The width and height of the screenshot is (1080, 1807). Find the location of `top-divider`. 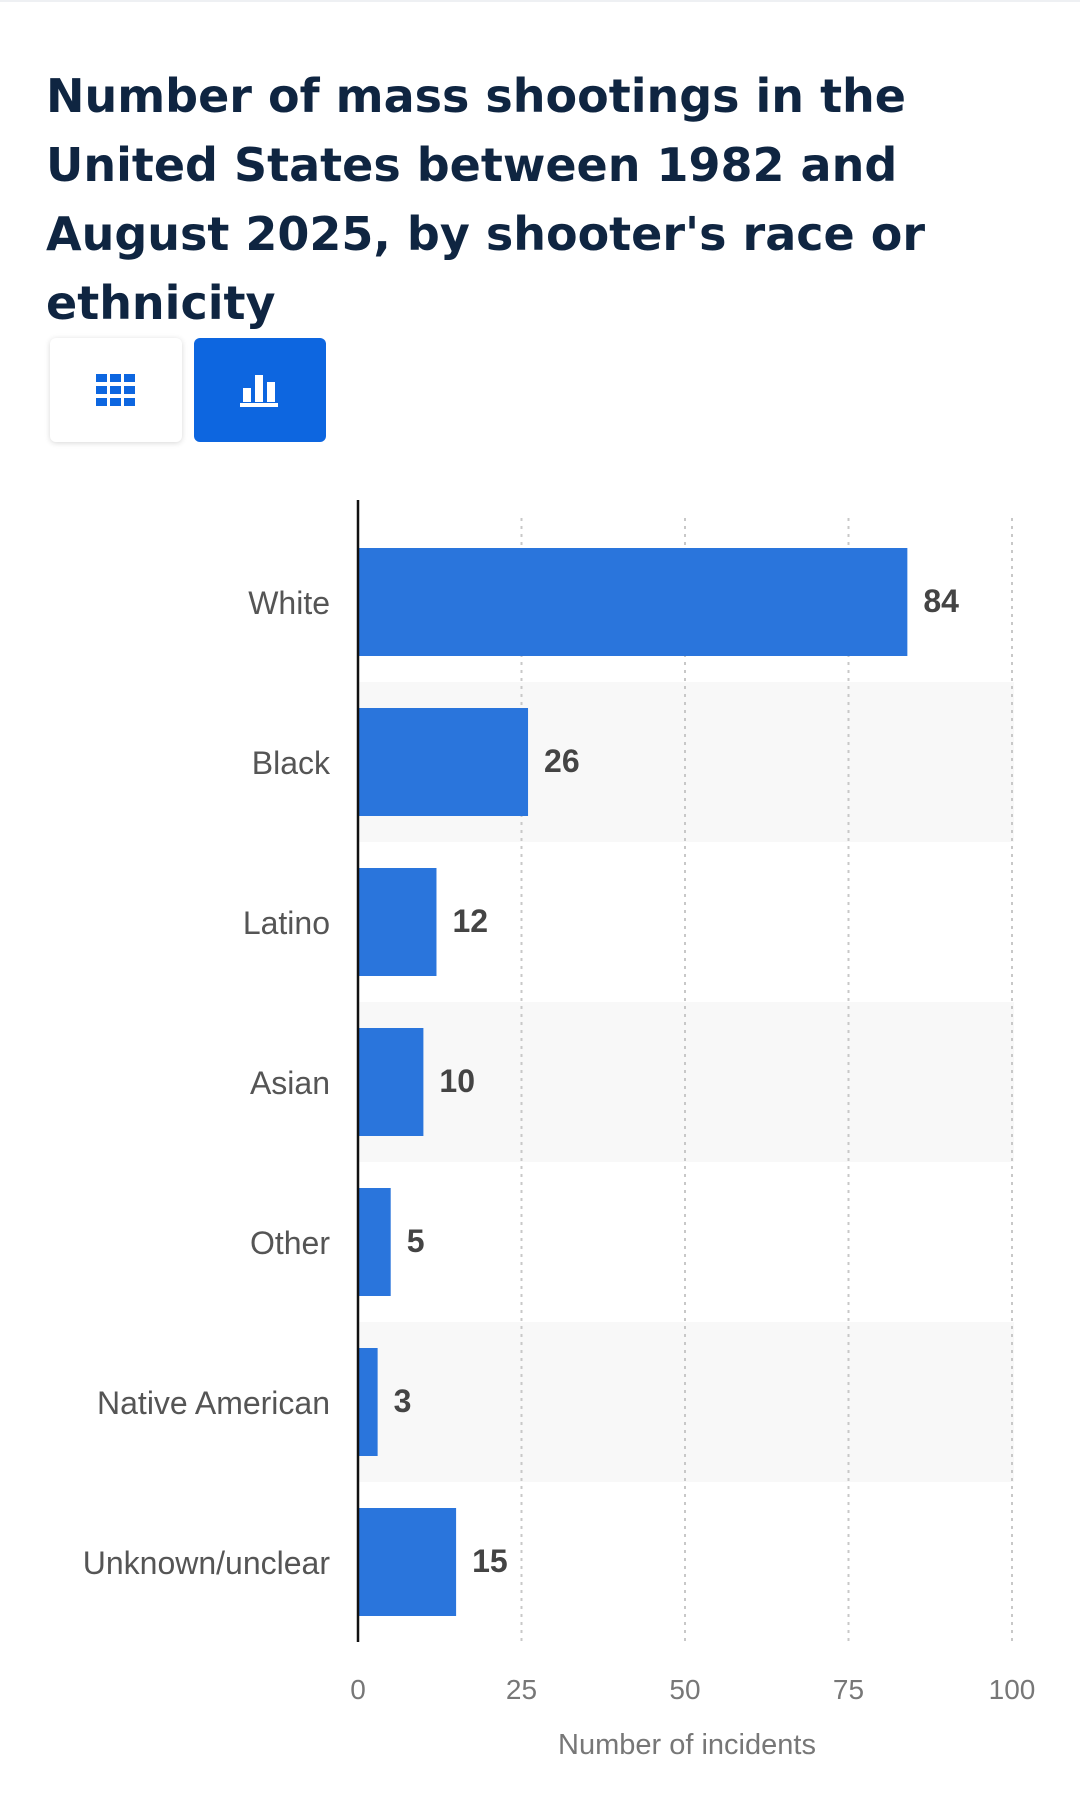

top-divider is located at coordinates (540, 1).